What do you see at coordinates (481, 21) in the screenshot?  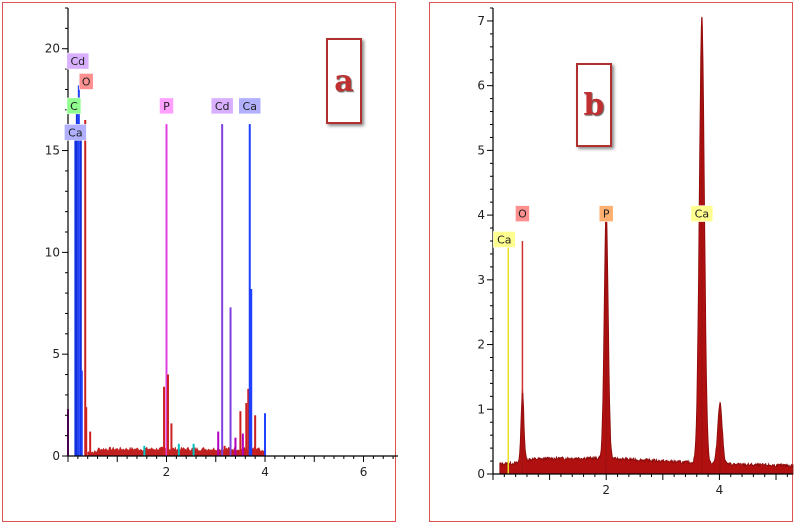 I see `chart-b-y-tick-label: 7` at bounding box center [481, 21].